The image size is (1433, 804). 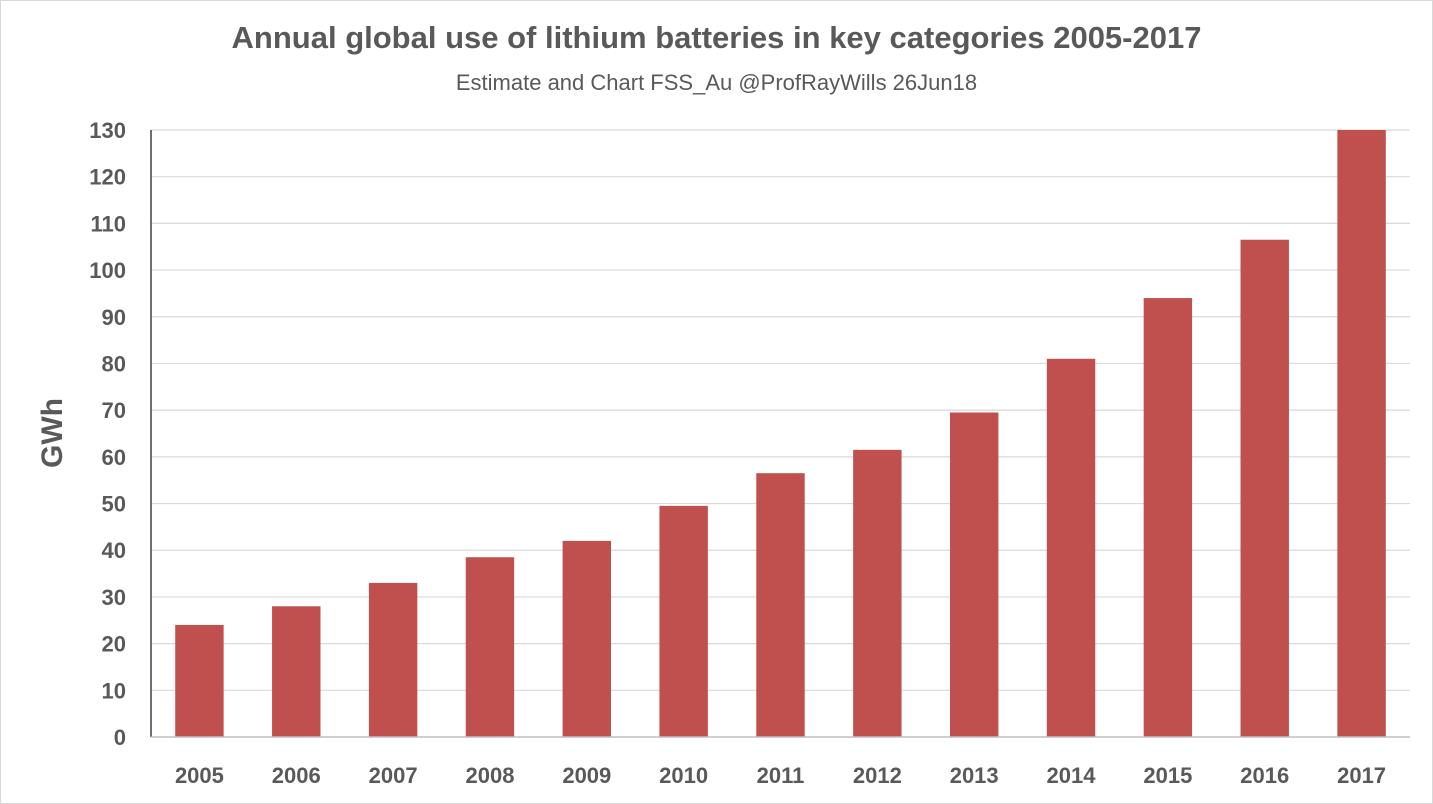 I want to click on x-tick-label: 2014, so click(x=1072, y=775).